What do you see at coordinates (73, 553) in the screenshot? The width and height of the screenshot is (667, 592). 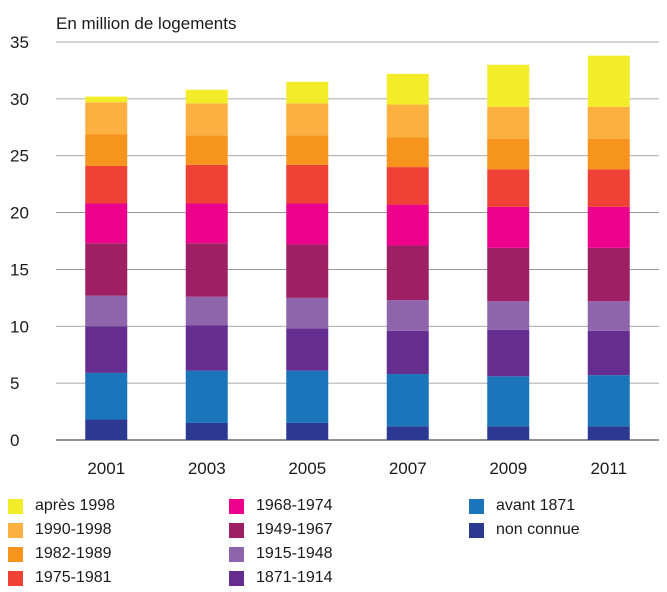 I see `legend-label: 1982-1989` at bounding box center [73, 553].